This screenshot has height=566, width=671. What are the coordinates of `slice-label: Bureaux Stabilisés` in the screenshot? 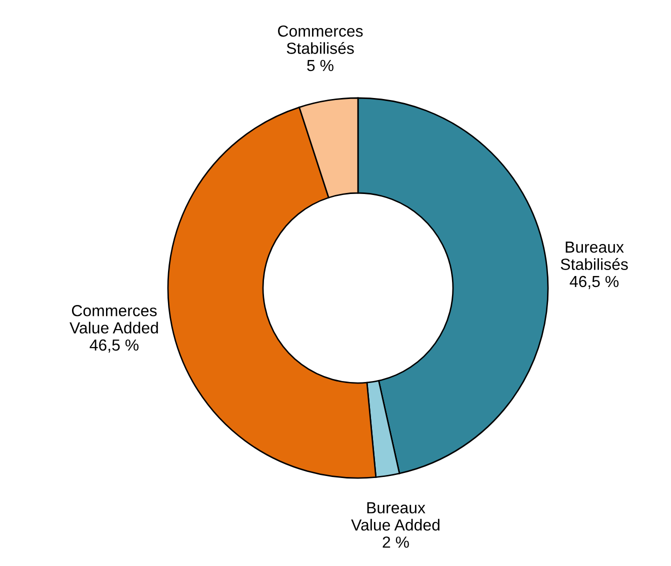 It's located at (594, 256).